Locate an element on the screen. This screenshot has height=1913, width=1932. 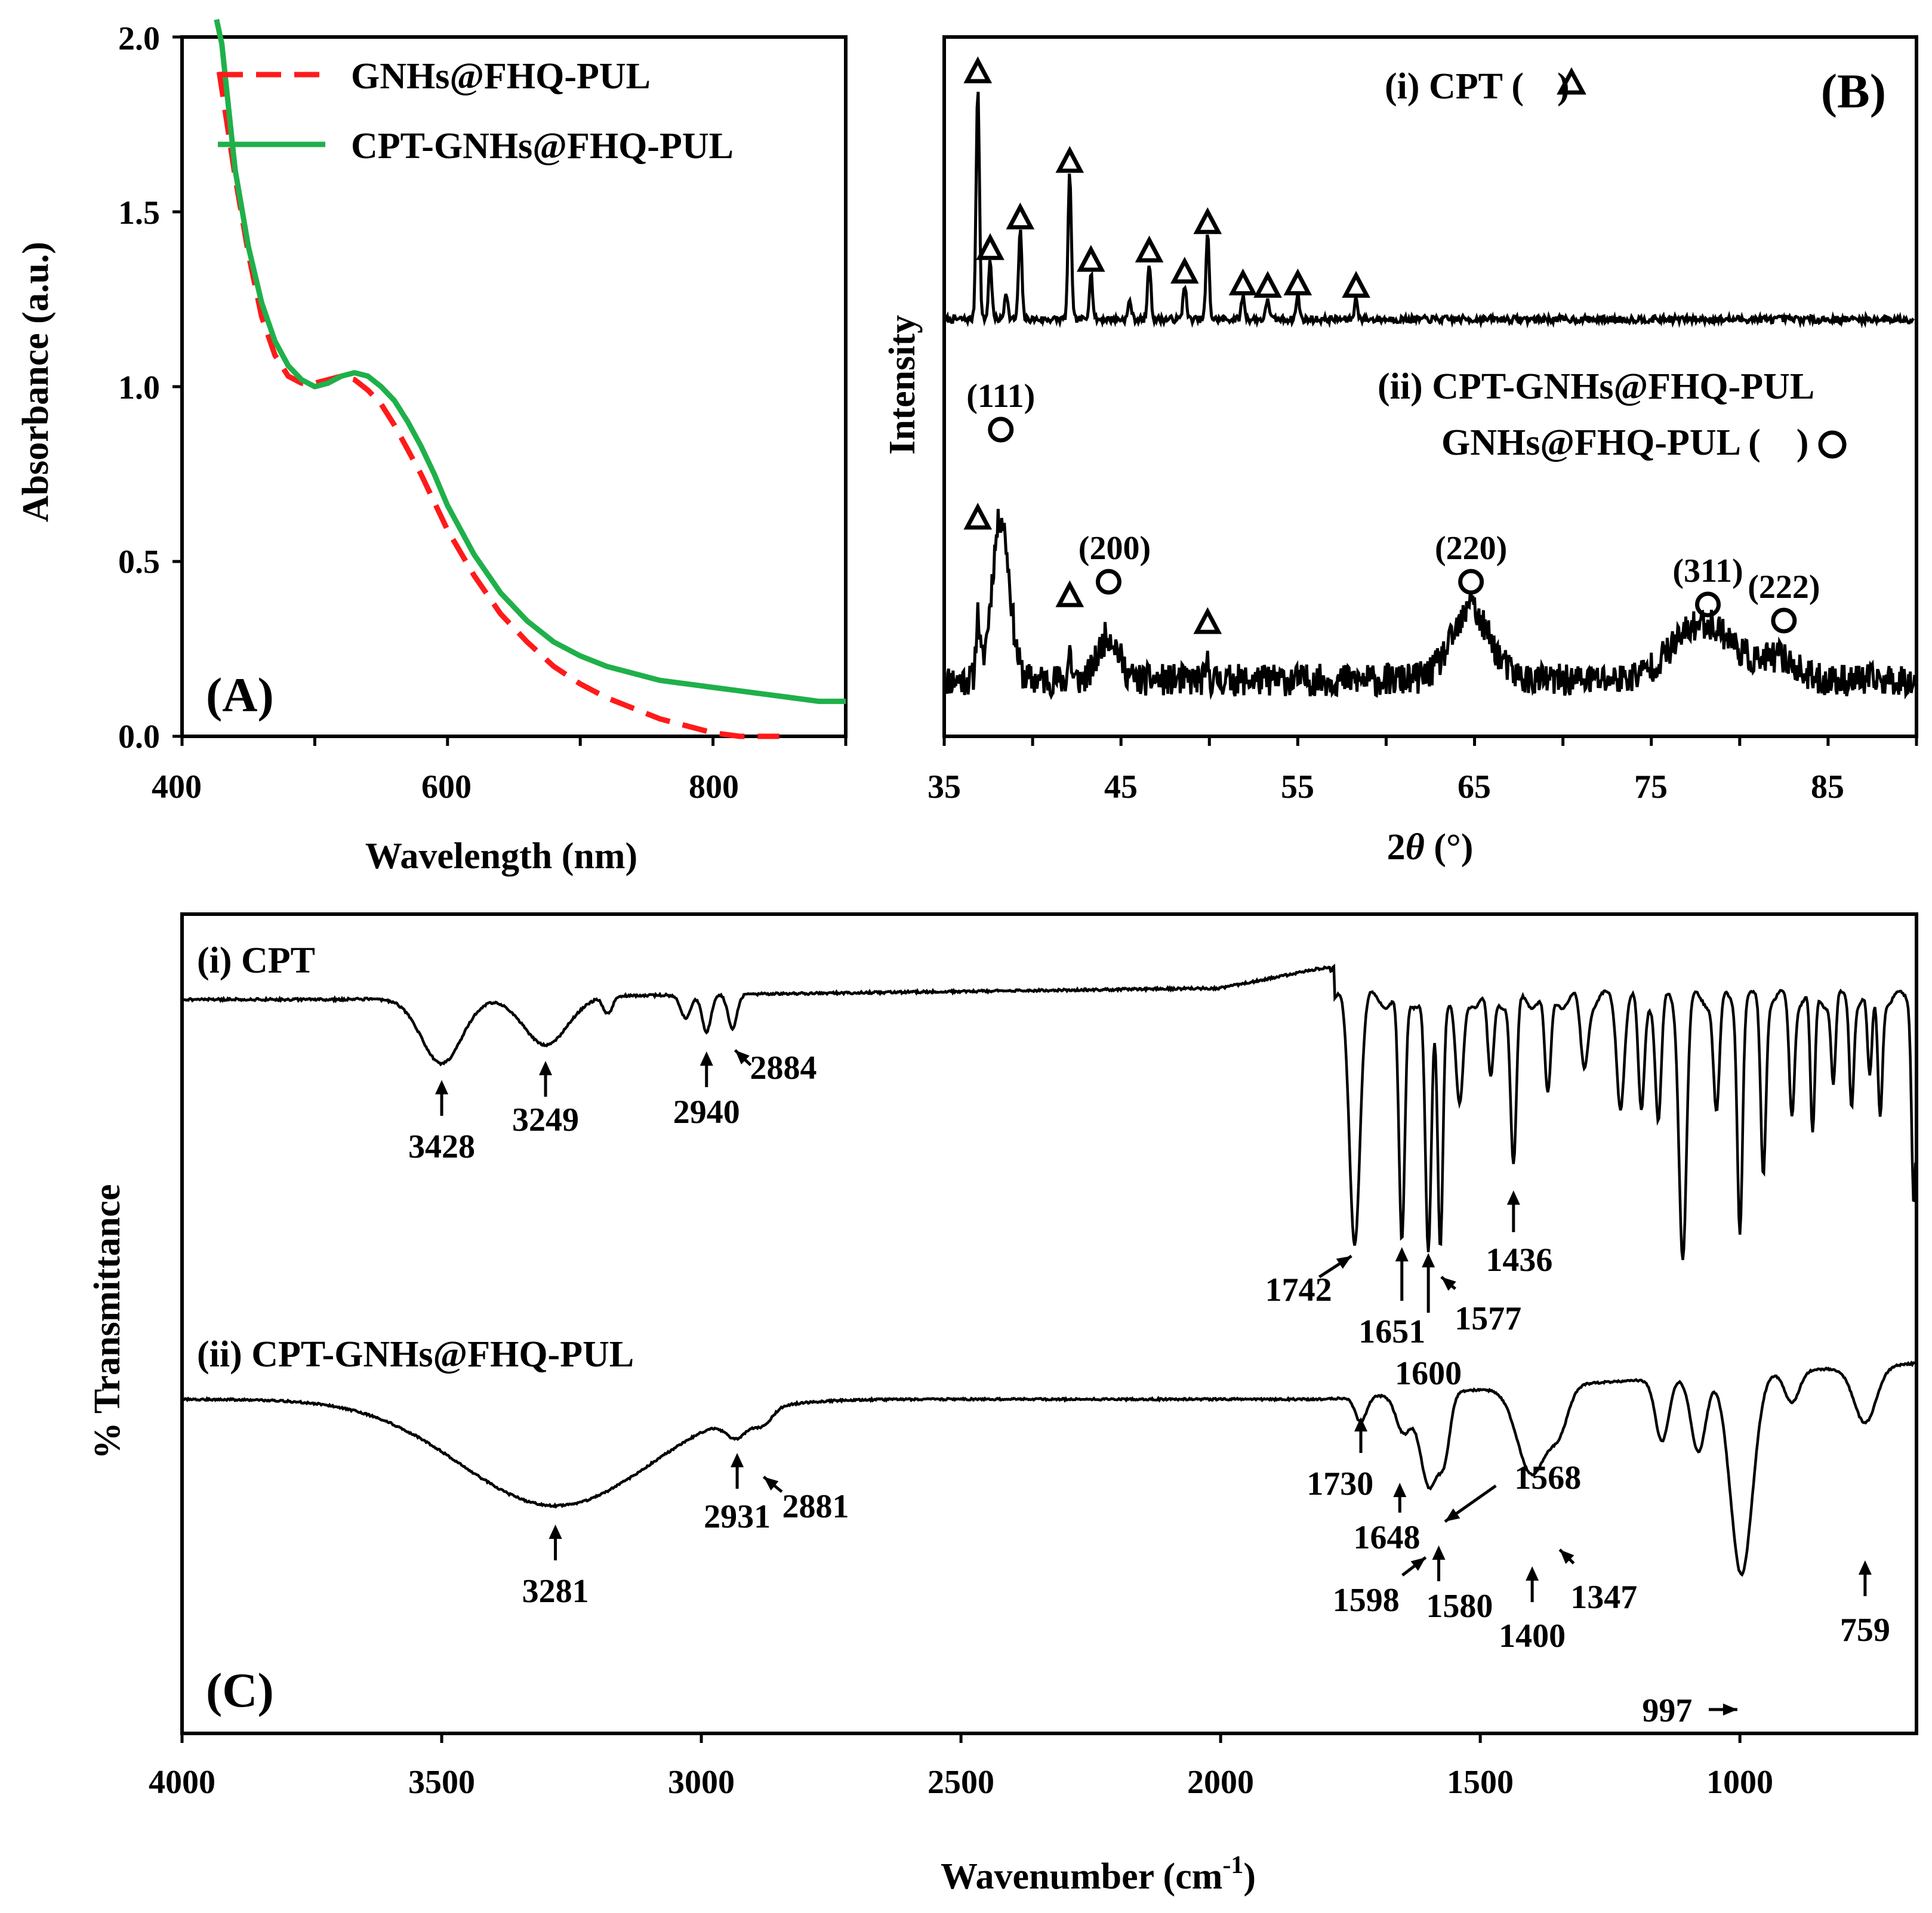
b-legend-cpt: (i) CPT () is located at coordinates (1477, 86).